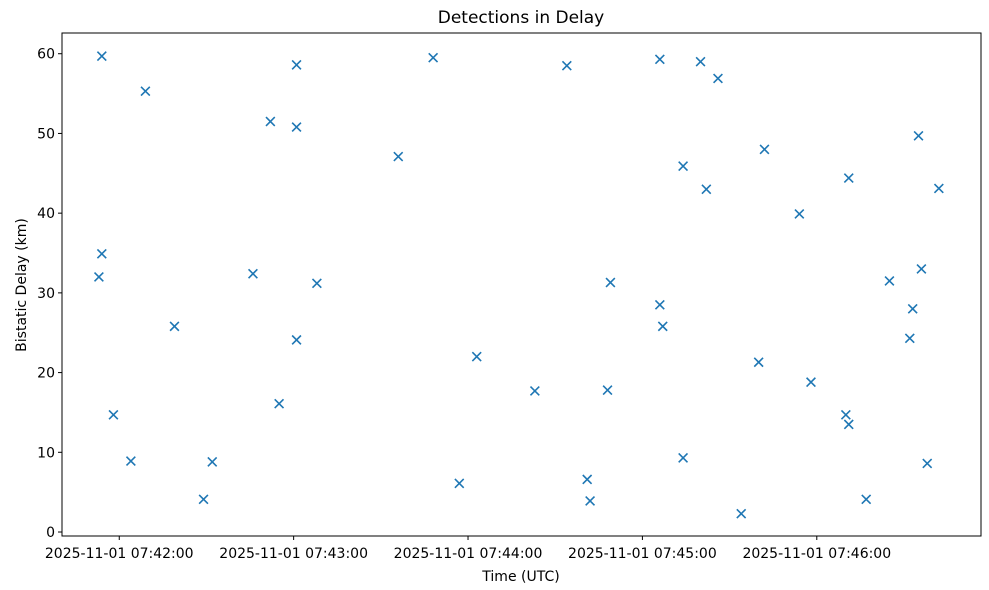 Image resolution: width=989 pixels, height=590 pixels. Describe the element at coordinates (521, 18) in the screenshot. I see `chart-title: Detections in Delay` at that location.